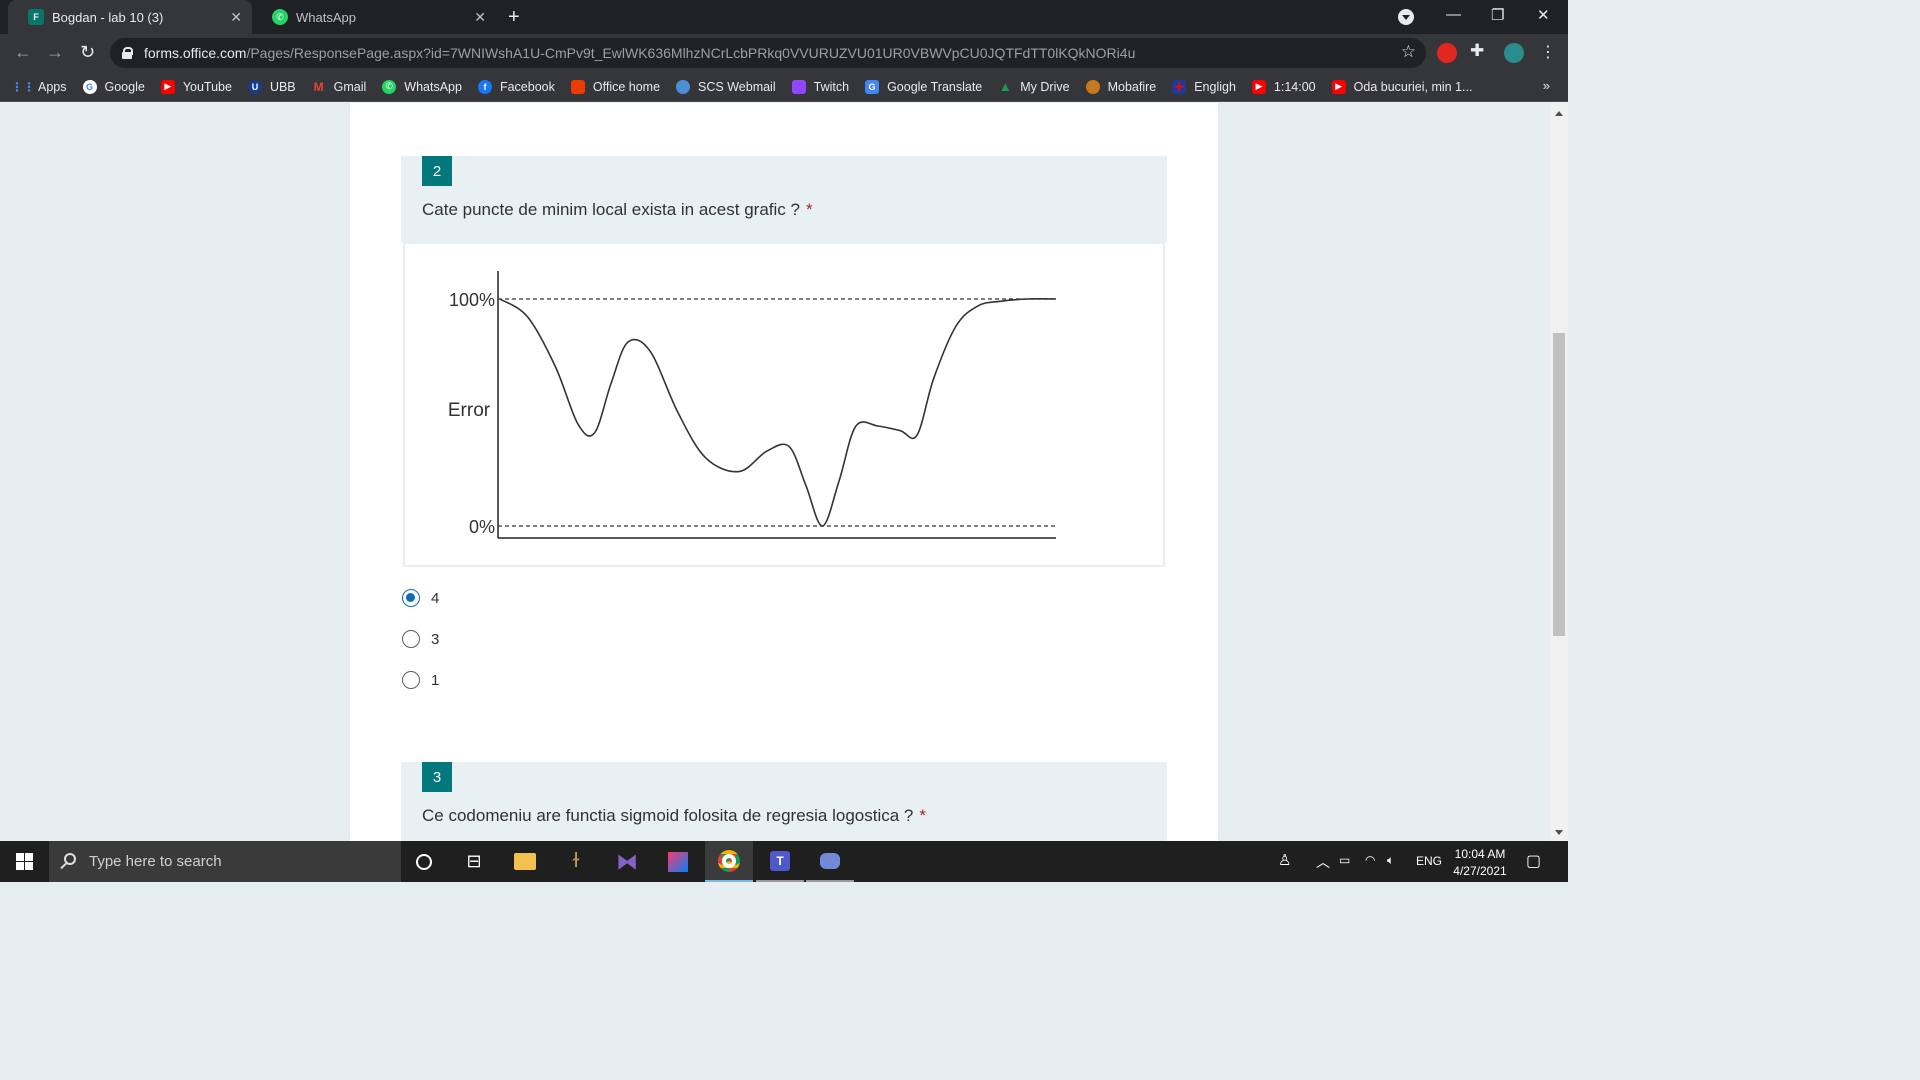 The image size is (1920, 1080). Describe the element at coordinates (437, 777) in the screenshot. I see `question-number-badge: 3` at that location.